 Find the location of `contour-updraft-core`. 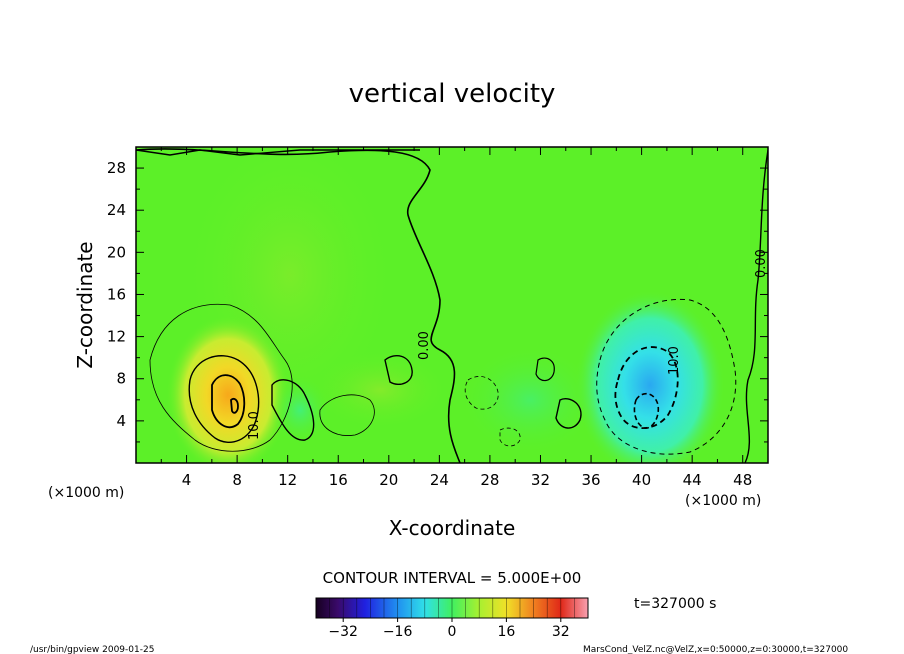

contour-updraft-core is located at coordinates (234, 405).